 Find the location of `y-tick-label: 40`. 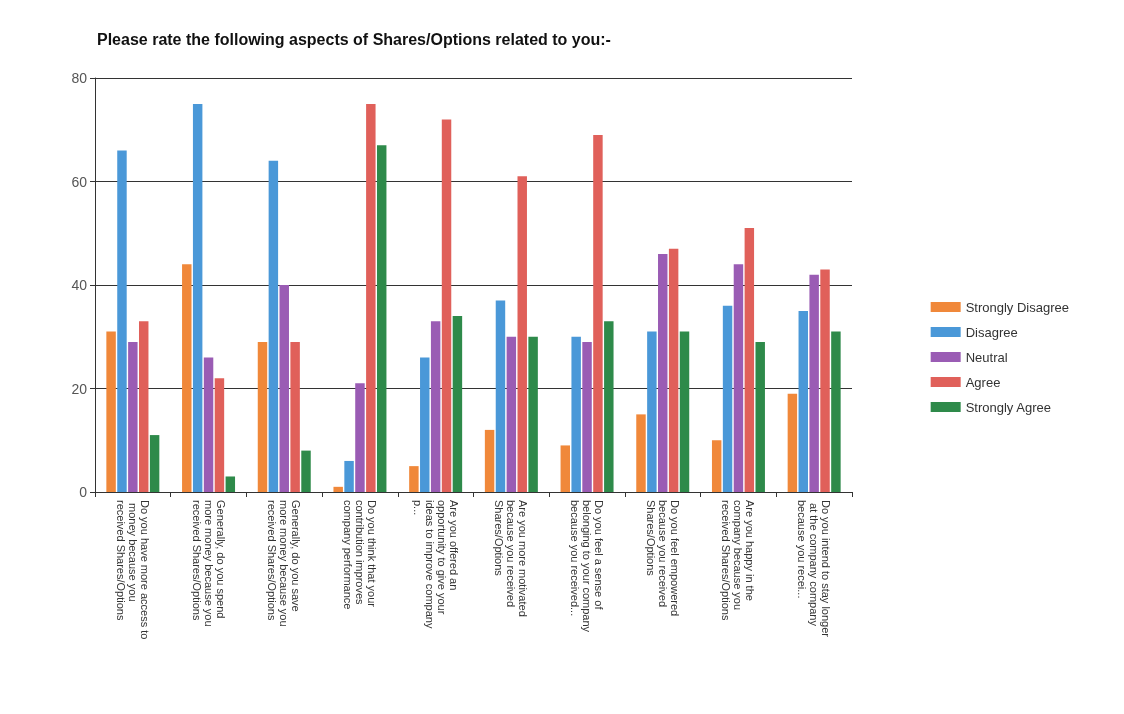

y-tick-label: 40 is located at coordinates (79, 285).